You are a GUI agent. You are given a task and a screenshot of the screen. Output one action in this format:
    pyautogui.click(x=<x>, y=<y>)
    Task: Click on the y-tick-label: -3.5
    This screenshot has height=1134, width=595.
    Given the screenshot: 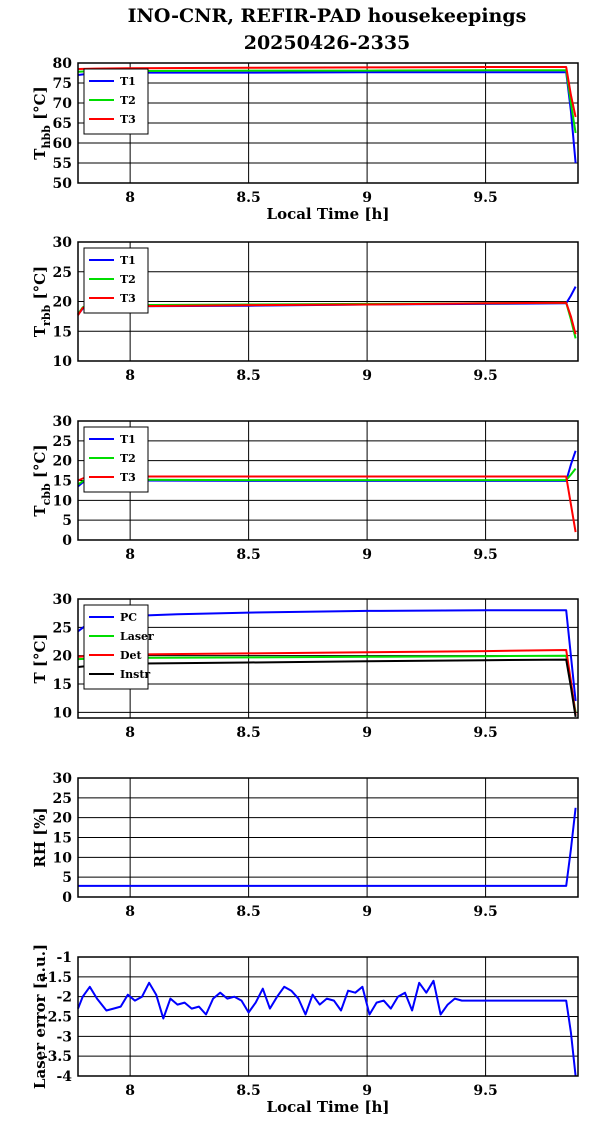 What is the action you would take?
    pyautogui.click(x=57, y=1057)
    